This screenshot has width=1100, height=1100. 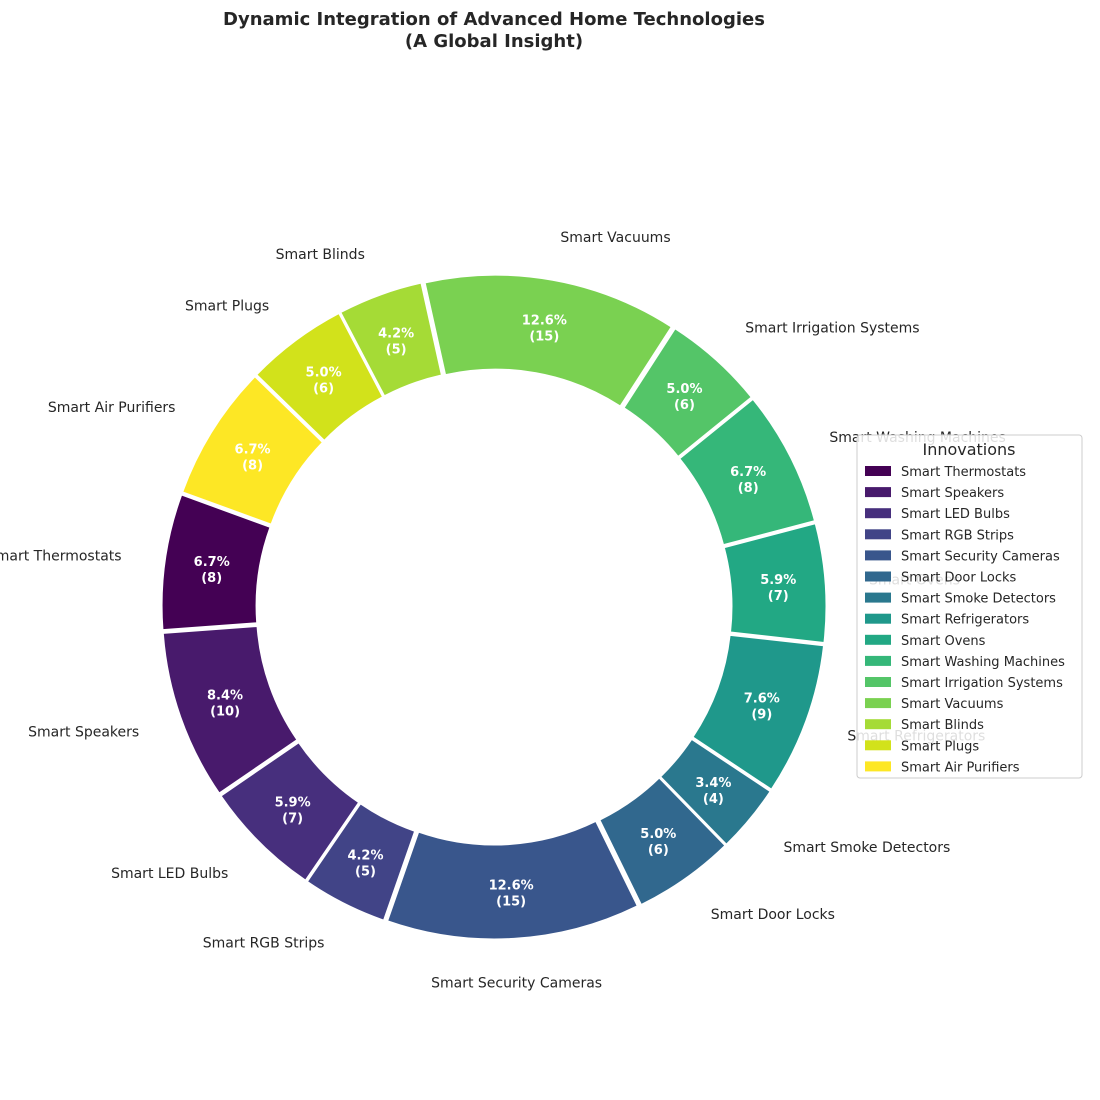 What do you see at coordinates (983, 662) in the screenshot?
I see `legend-label-smart-washing-machines: Smart Washing Machines` at bounding box center [983, 662].